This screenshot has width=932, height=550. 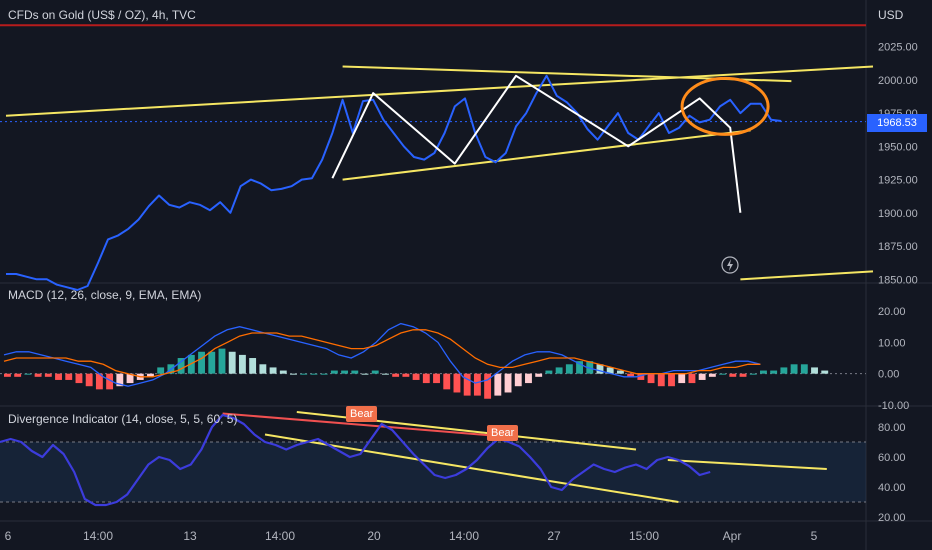 I want to click on price-tick-label: 2025.00, so click(x=898, y=48).